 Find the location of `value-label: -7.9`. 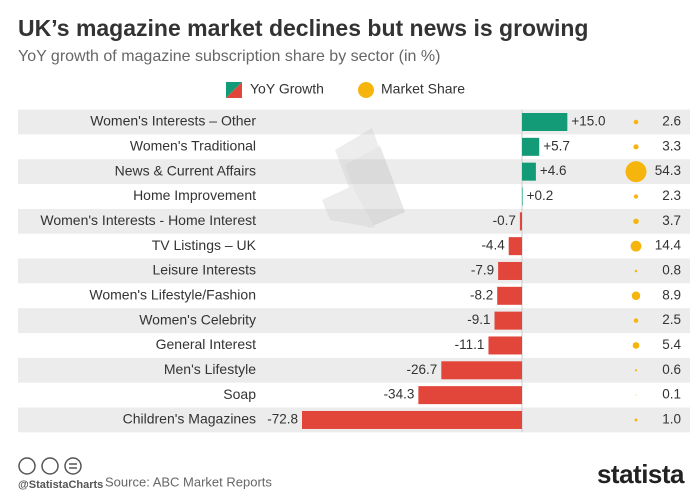

value-label: -7.9 is located at coordinates (482, 270).